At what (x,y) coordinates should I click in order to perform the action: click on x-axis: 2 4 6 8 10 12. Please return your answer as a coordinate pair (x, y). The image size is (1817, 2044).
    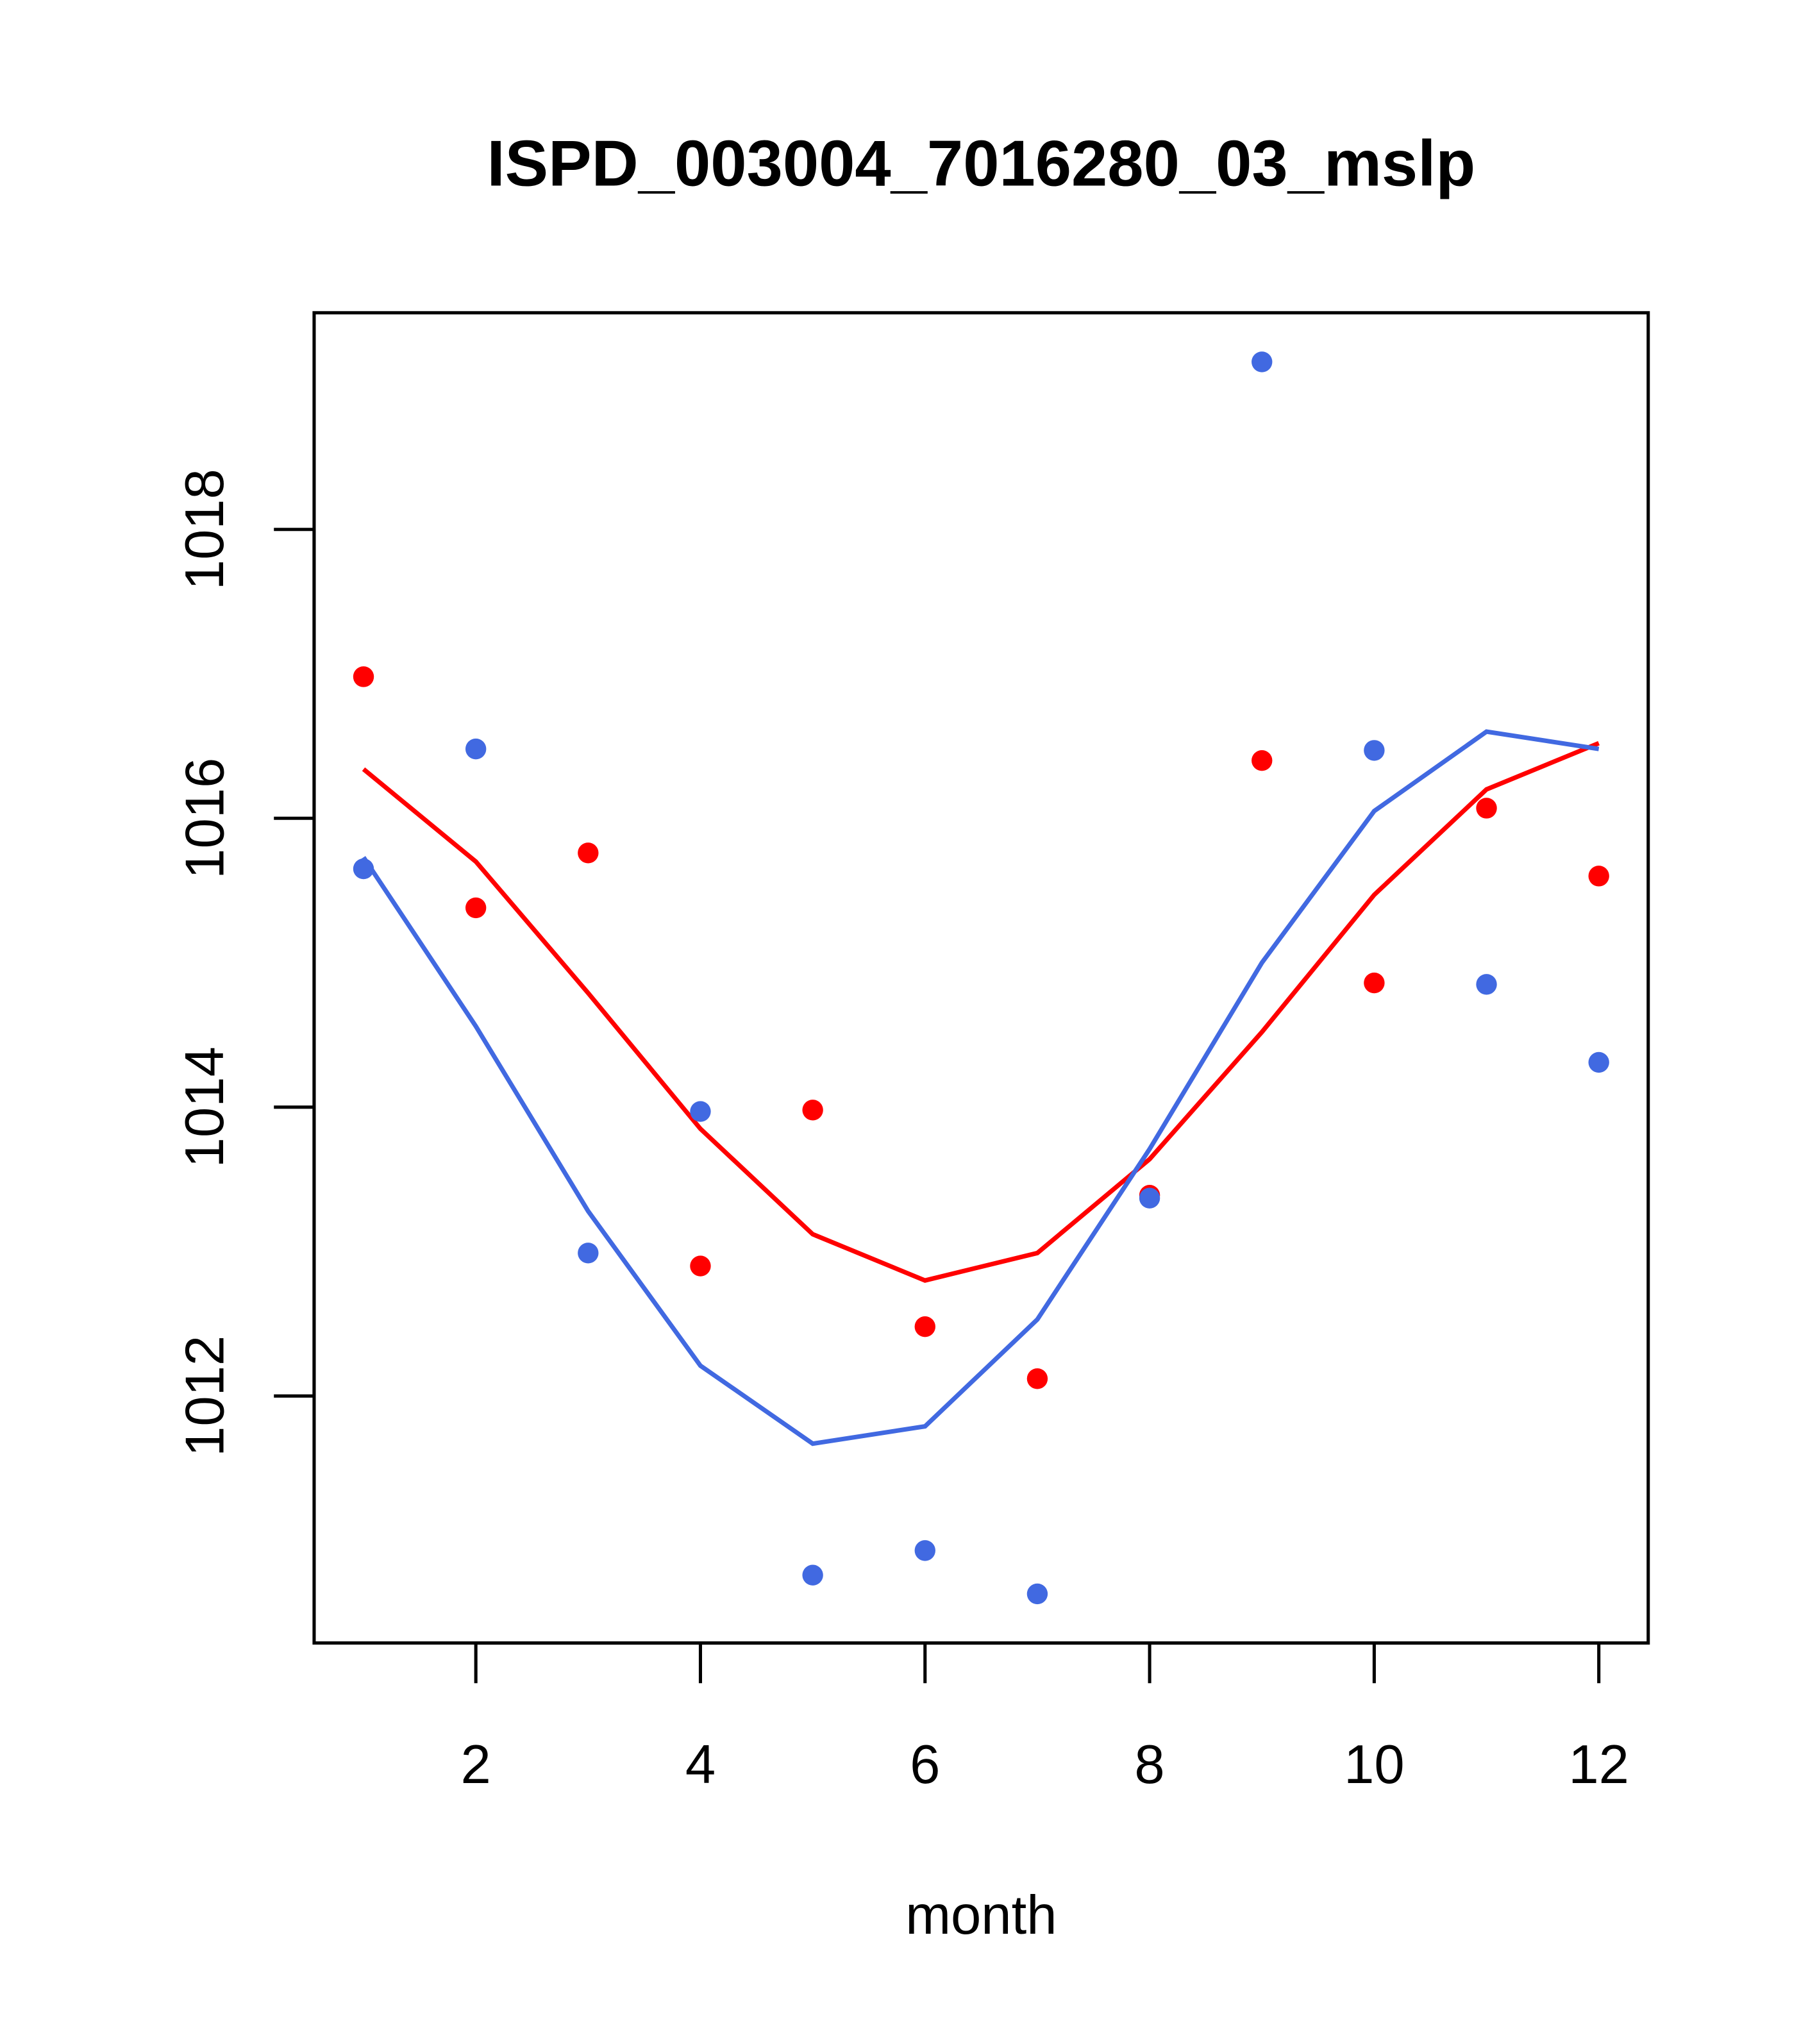
    Looking at the image, I should click on (1045, 1718).